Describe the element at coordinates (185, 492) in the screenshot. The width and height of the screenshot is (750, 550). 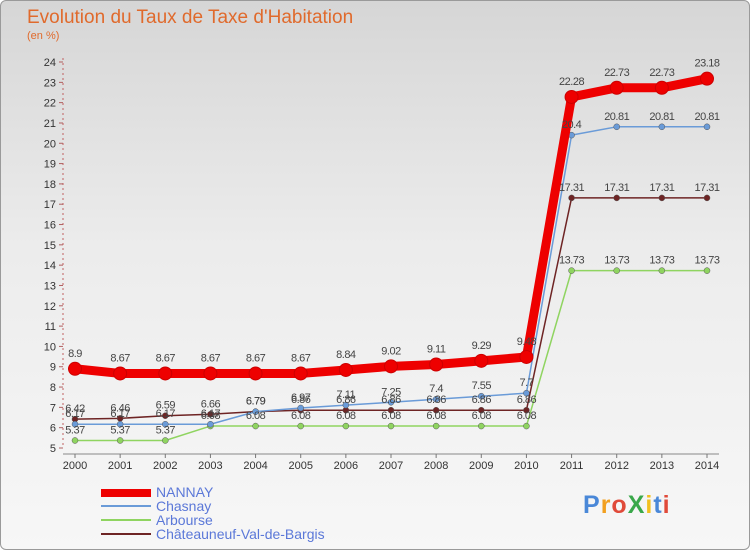
I see `legend-label-nannay: NANNAY` at that location.